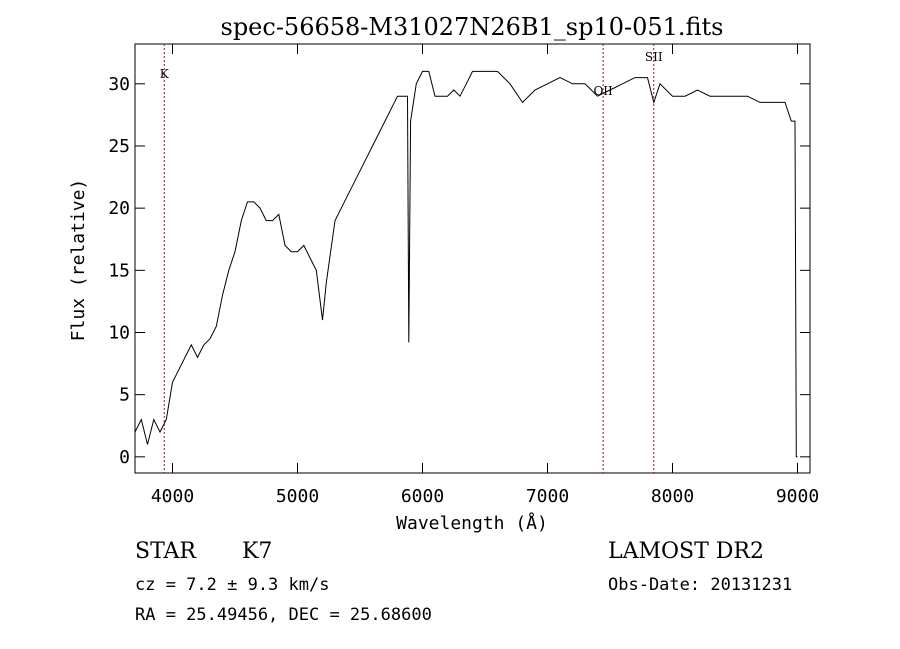 The height and width of the screenshot is (649, 900). Describe the element at coordinates (232, 585) in the screenshot. I see `redshift-value: cz = 7.2 ± 9.3 km/s` at that location.